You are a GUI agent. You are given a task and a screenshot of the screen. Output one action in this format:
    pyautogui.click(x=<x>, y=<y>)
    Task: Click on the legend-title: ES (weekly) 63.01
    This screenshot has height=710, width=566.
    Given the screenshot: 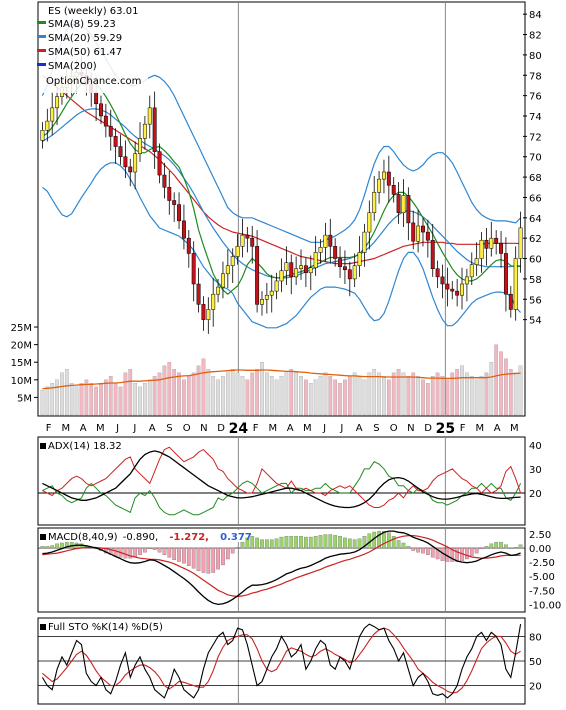 What is the action you would take?
    pyautogui.click(x=93, y=11)
    